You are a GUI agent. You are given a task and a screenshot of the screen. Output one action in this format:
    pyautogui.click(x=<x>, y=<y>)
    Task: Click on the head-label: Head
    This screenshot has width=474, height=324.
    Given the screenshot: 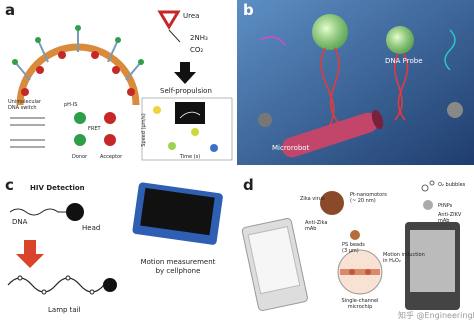 What is the action you would take?
    pyautogui.click(x=91, y=228)
    